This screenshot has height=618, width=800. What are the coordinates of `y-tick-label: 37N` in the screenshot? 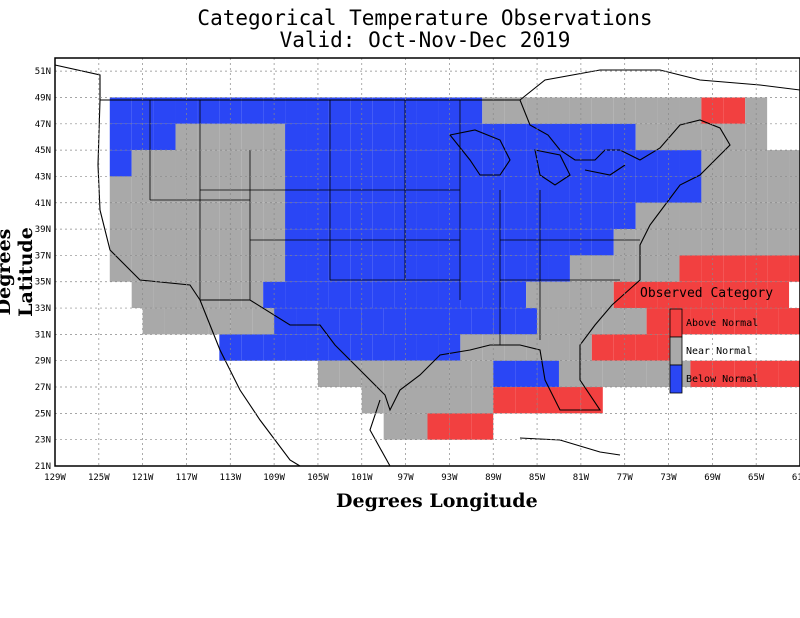 It's located at (43, 256).